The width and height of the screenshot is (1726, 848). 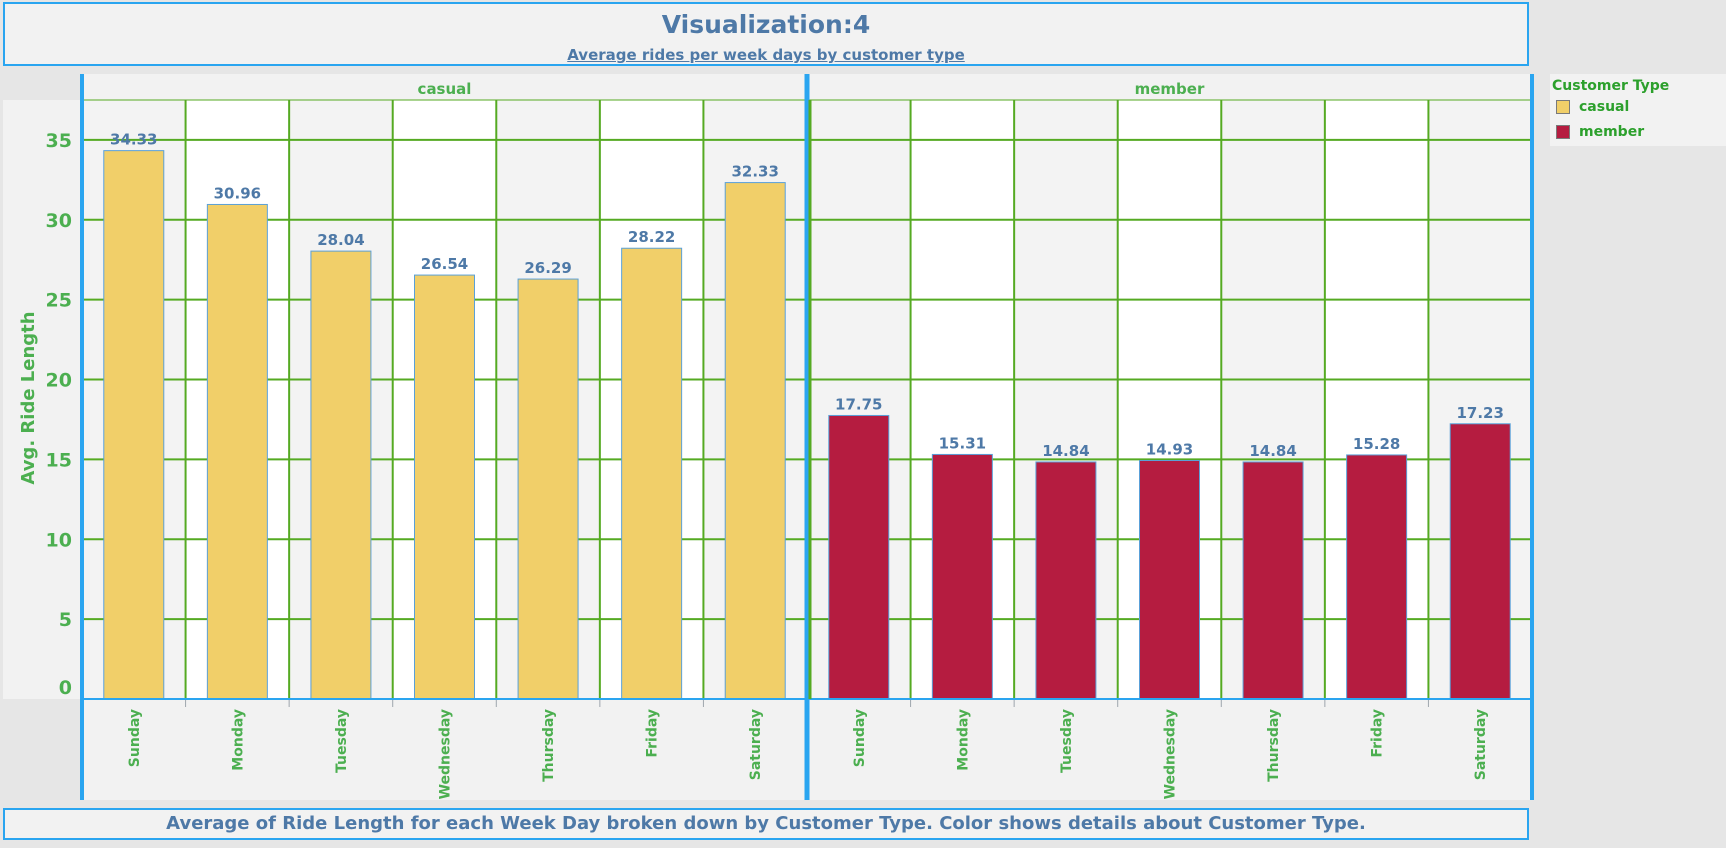 What do you see at coordinates (65, 620) in the screenshot?
I see `y-tick-label: 5` at bounding box center [65, 620].